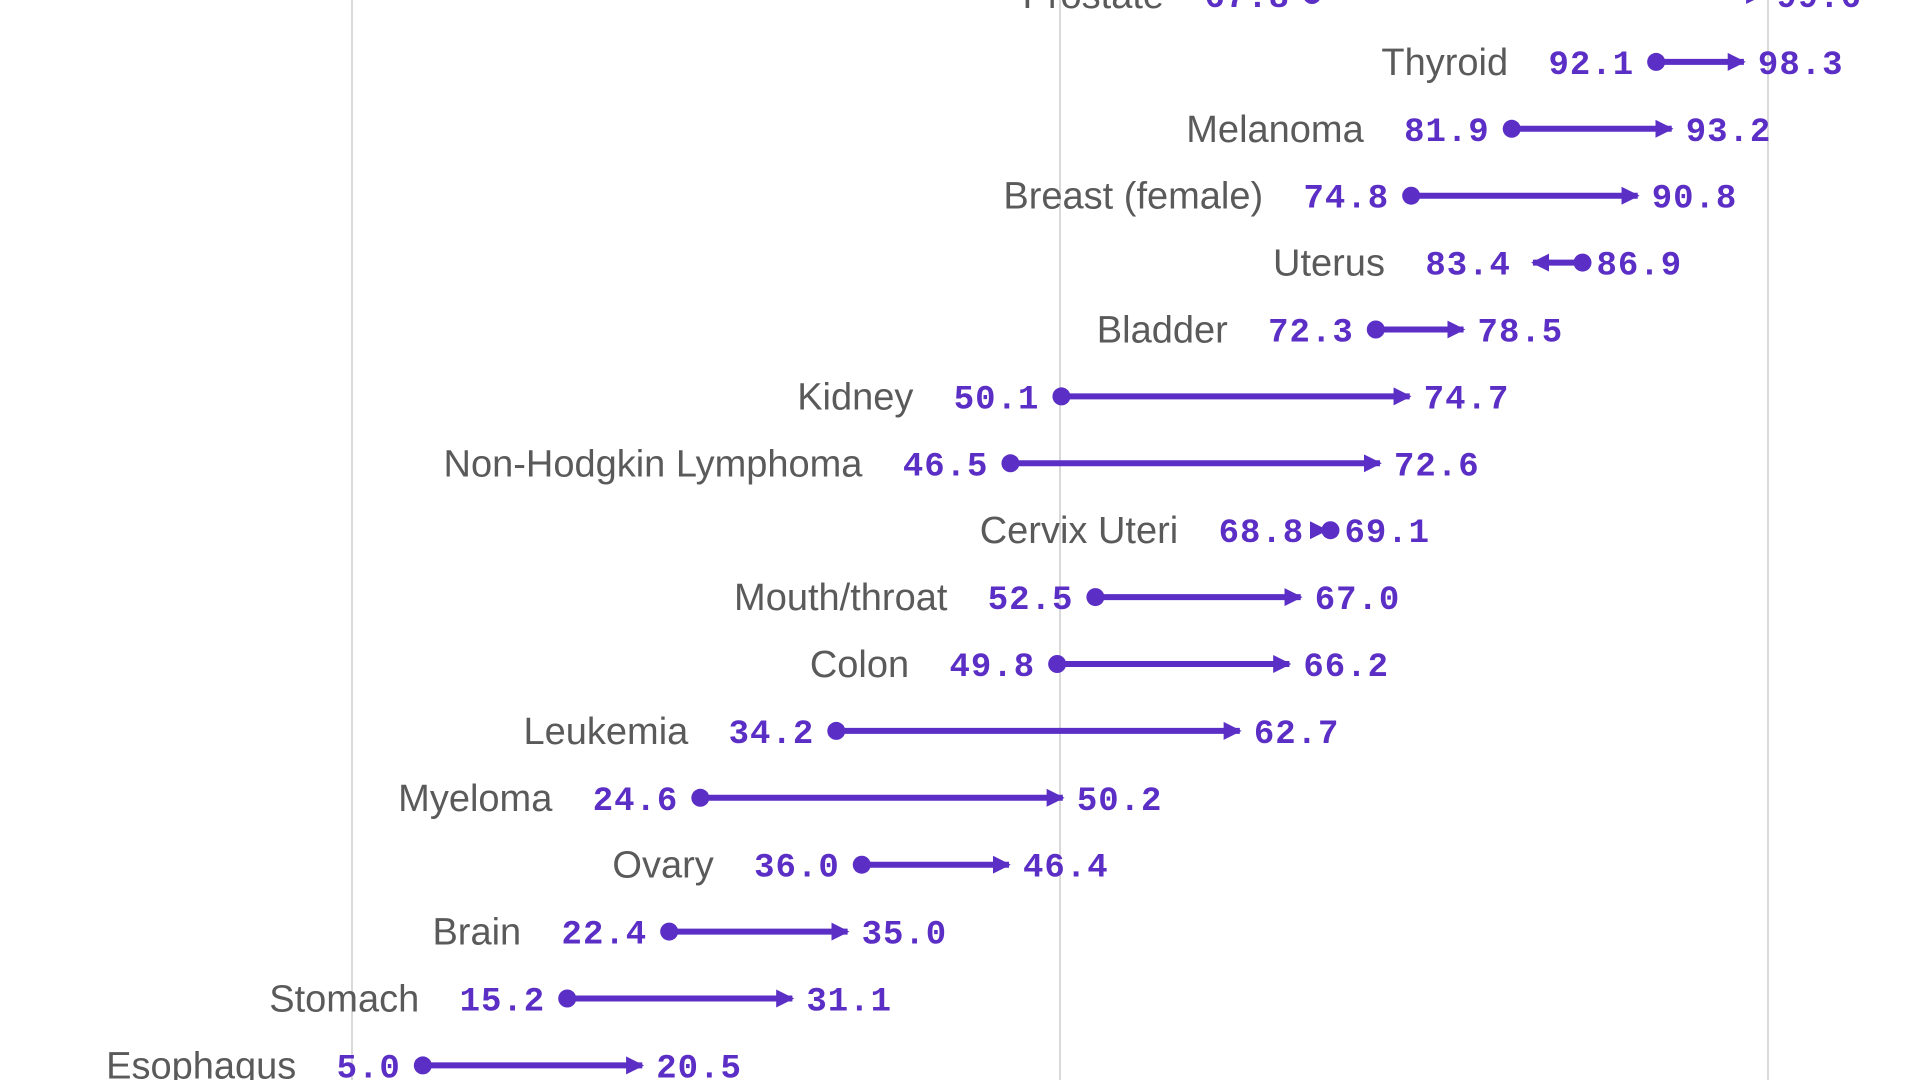 This screenshot has height=1080, width=1920. What do you see at coordinates (1444, 63) in the screenshot?
I see `category-label-thyroid: Thyroid` at bounding box center [1444, 63].